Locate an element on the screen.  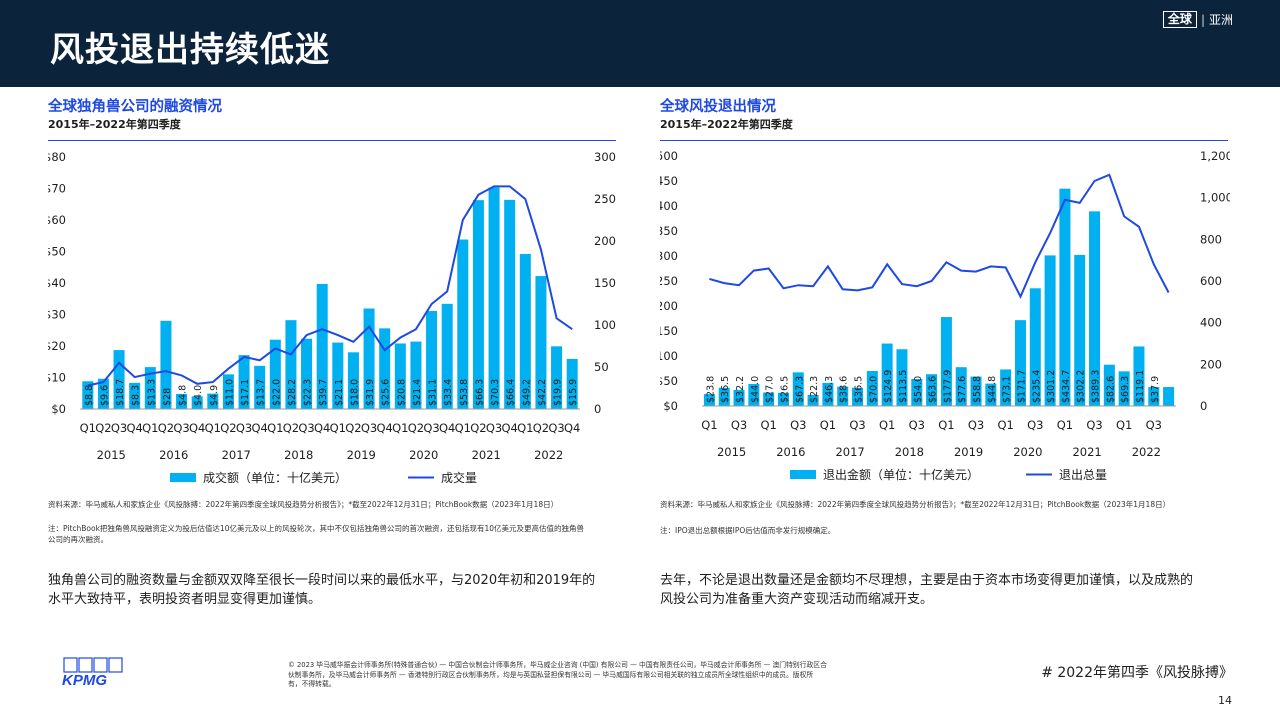
data-label: $58.8 is located at coordinates (977, 389).